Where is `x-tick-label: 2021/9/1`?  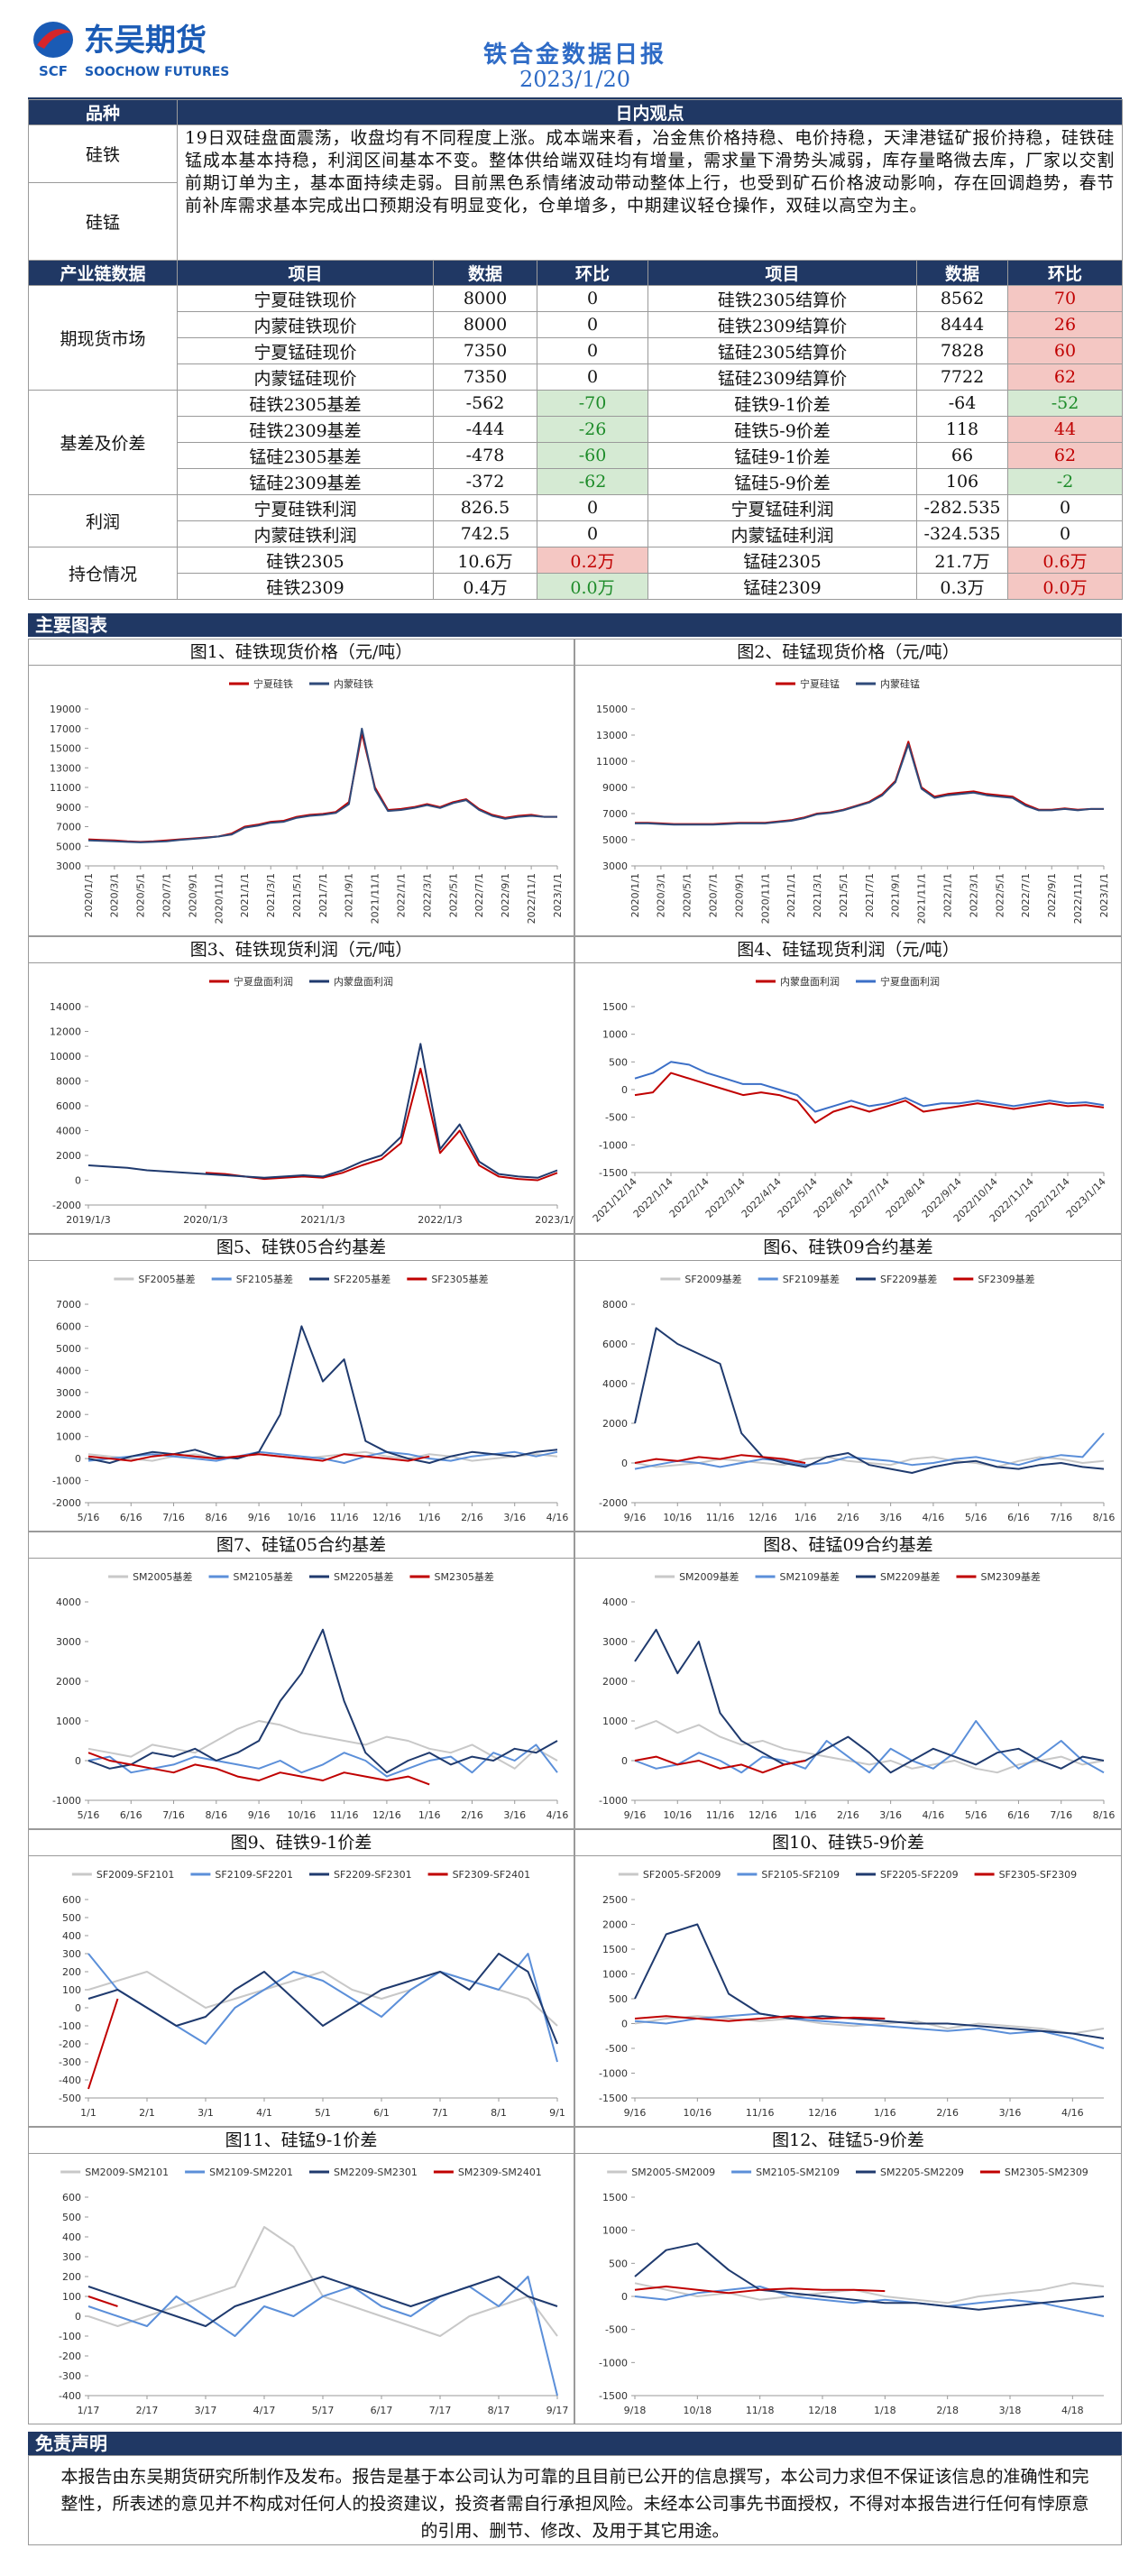 x-tick-label: 2021/9/1 is located at coordinates (349, 895).